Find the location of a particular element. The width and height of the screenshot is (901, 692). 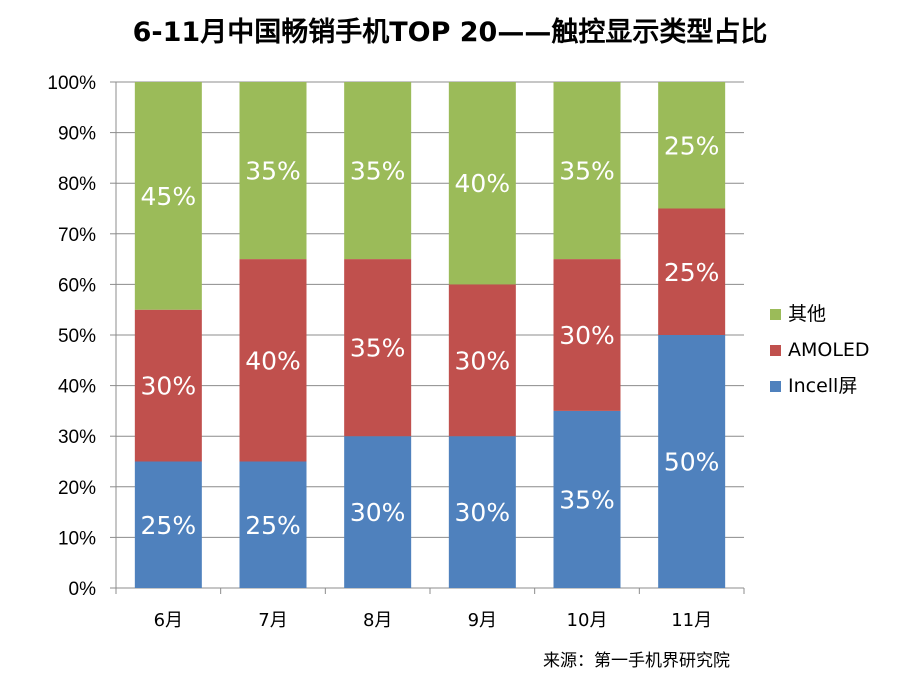

x-category-label: 7月 is located at coordinates (272, 620).